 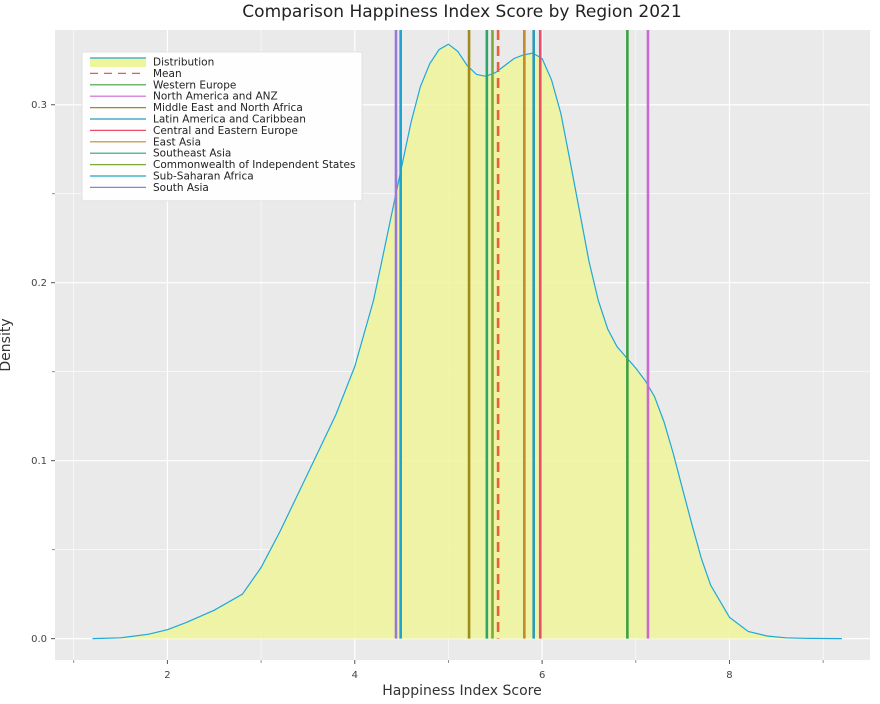 I want to click on legend-label-distribution: Distribution, so click(x=183, y=63).